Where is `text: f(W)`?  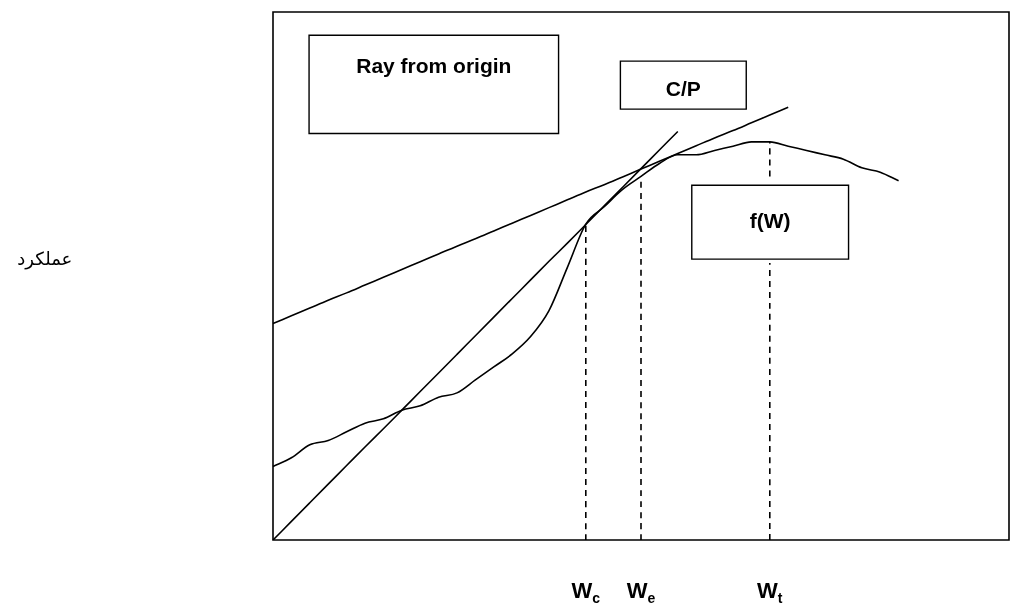 text: f(W) is located at coordinates (770, 220).